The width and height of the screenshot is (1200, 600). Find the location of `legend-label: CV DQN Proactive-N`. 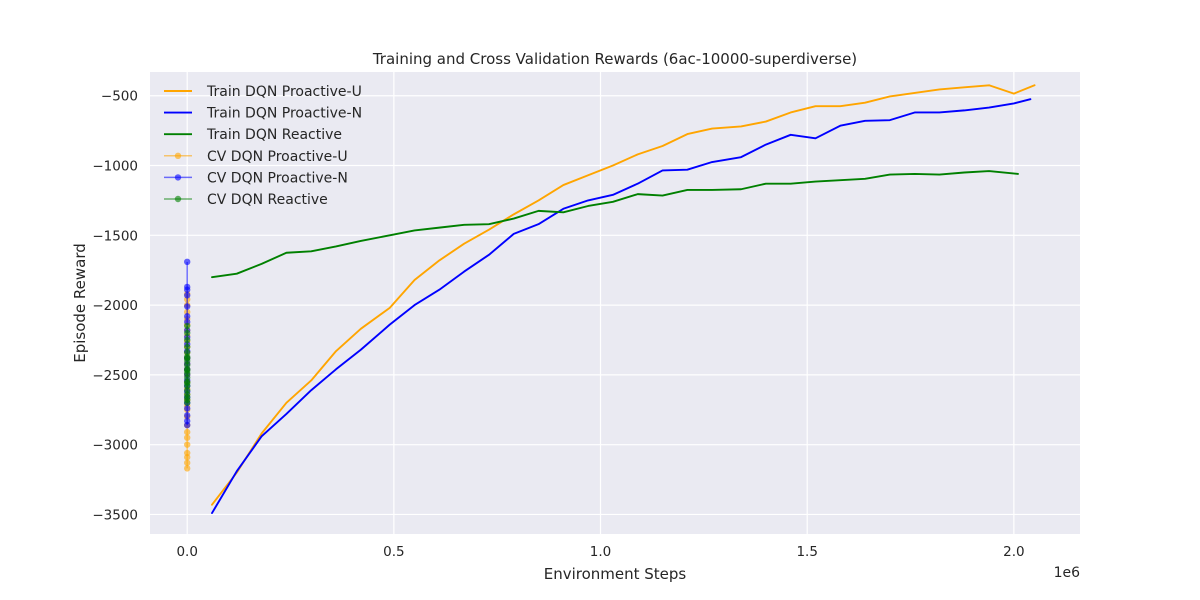

legend-label: CV DQN Proactive-N is located at coordinates (277, 178).